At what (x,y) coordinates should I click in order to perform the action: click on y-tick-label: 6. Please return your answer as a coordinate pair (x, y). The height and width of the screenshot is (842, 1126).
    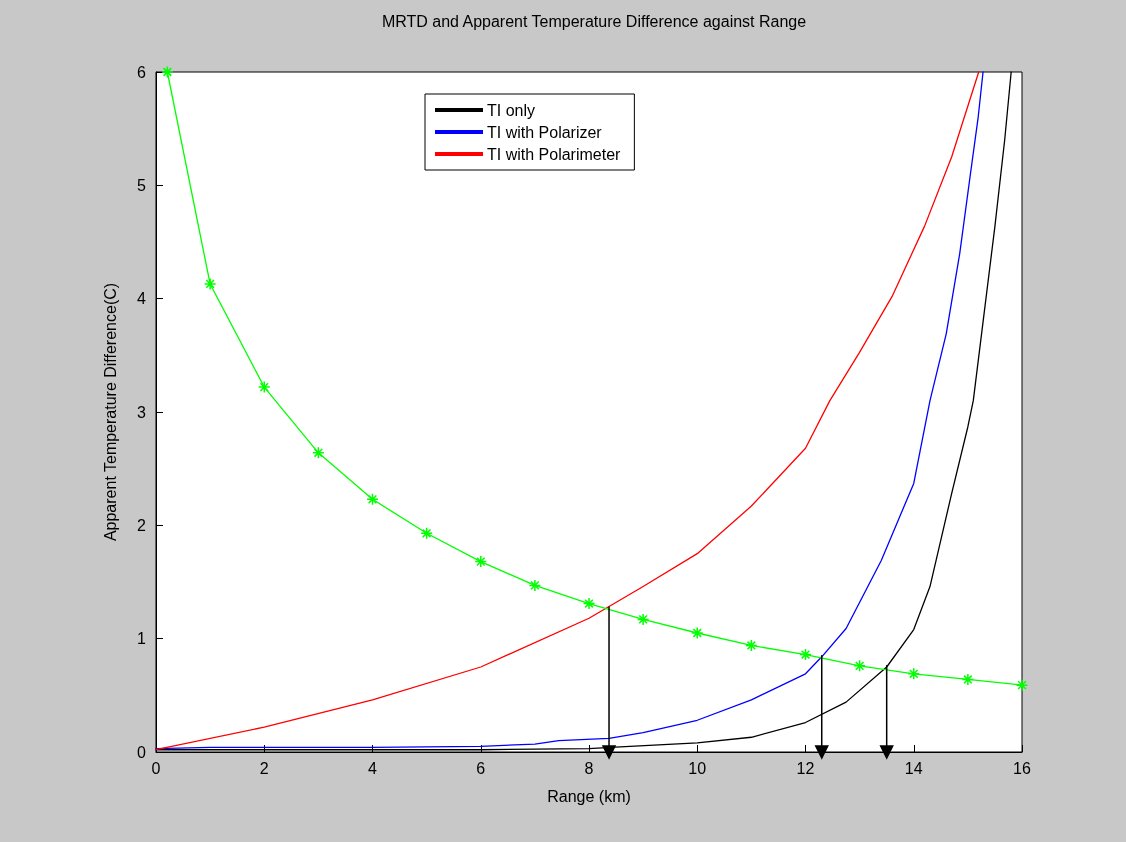
    Looking at the image, I should click on (142, 72).